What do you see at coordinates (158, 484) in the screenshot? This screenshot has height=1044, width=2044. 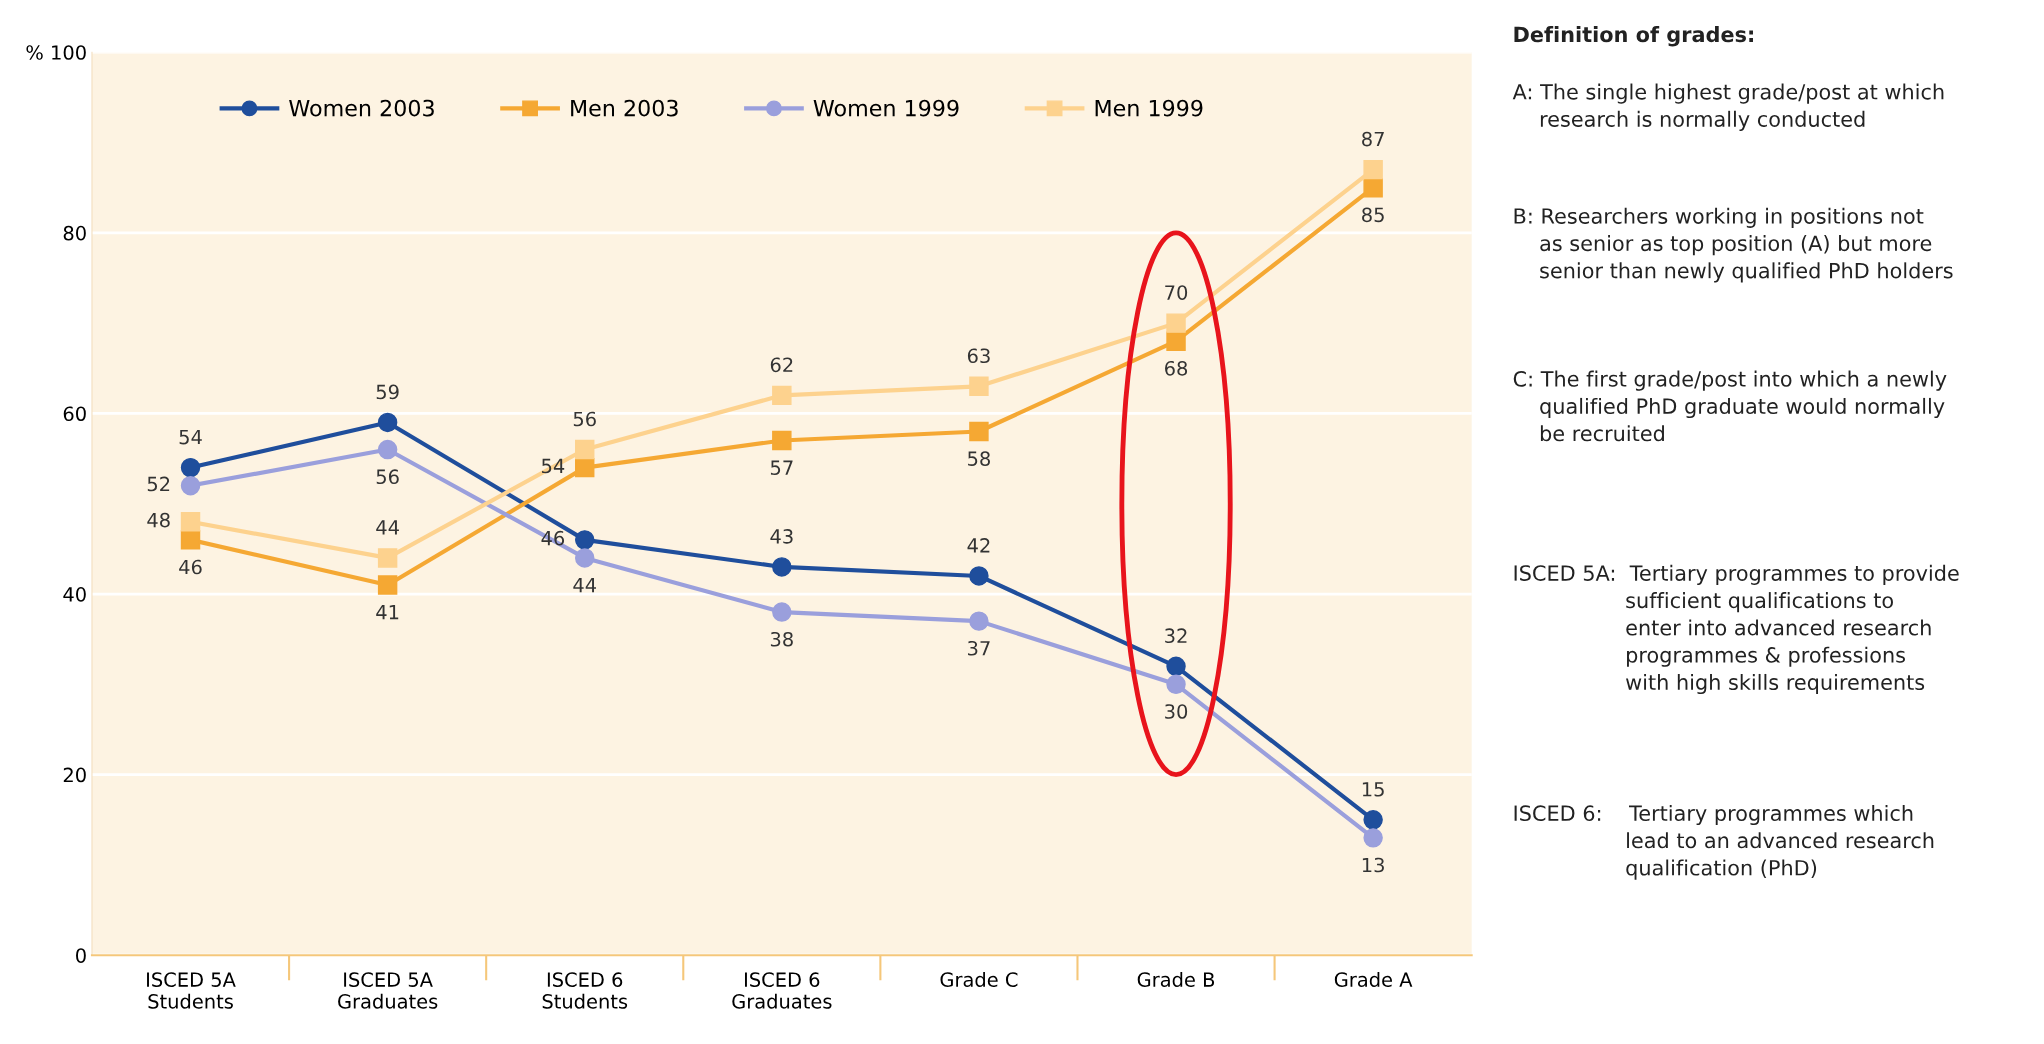 I see `data-label: 52` at bounding box center [158, 484].